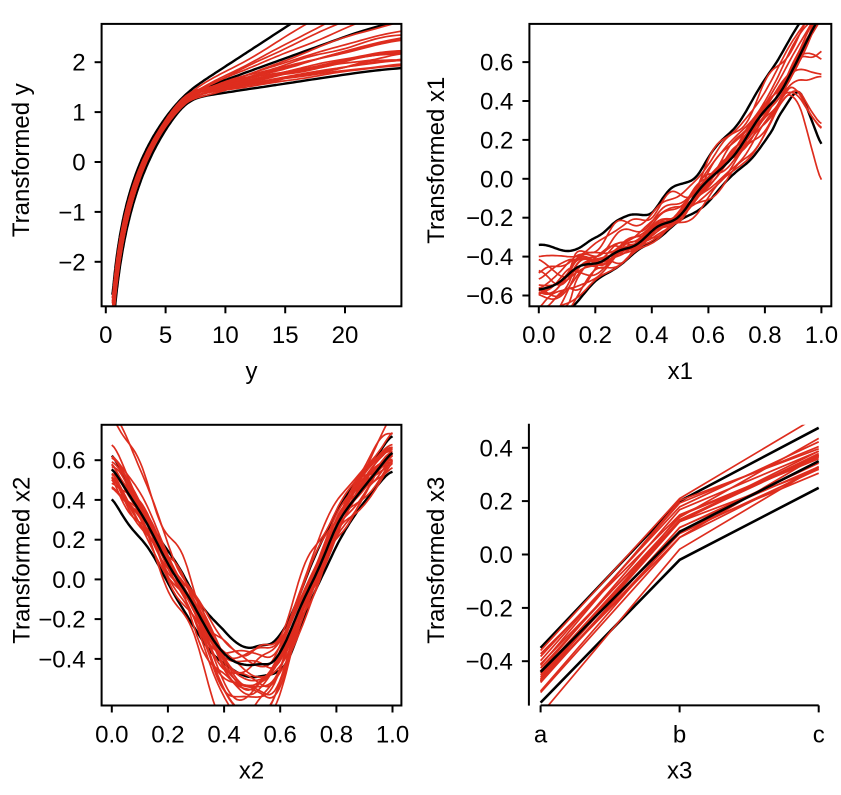 The width and height of the screenshot is (841, 795). Describe the element at coordinates (285, 335) in the screenshot. I see `svg-text: 15` at that location.